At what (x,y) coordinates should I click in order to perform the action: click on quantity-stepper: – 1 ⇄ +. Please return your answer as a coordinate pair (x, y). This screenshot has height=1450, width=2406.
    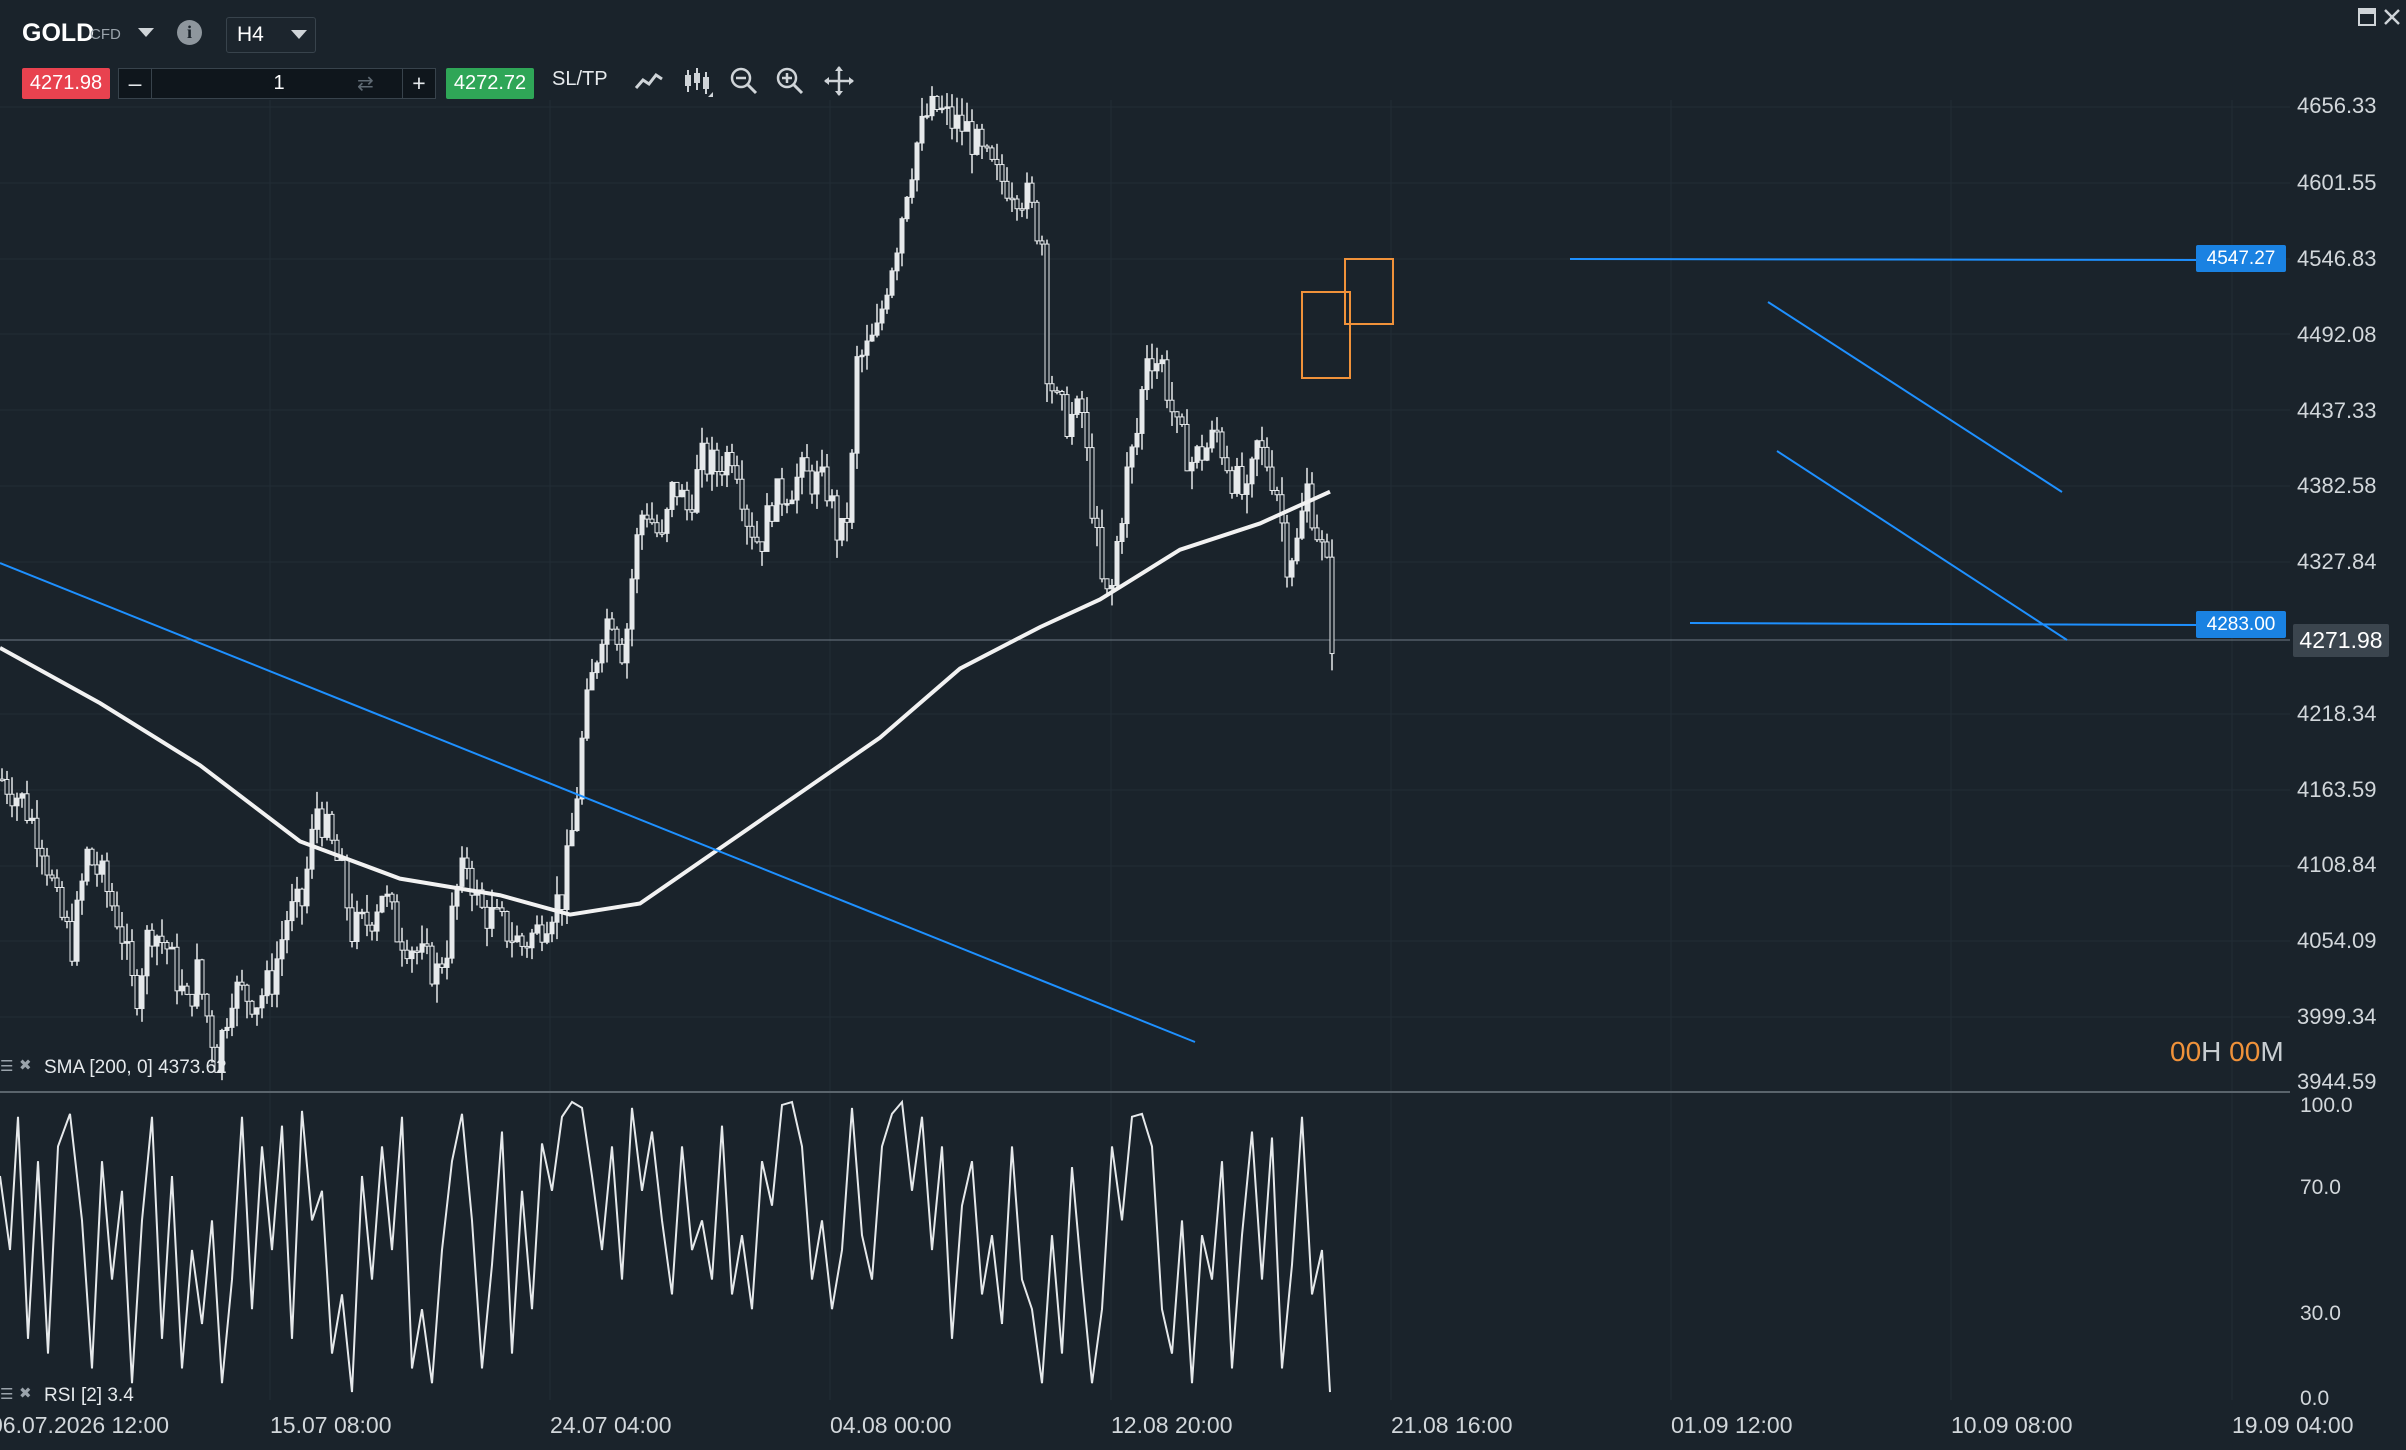
    Looking at the image, I should click on (277, 83).